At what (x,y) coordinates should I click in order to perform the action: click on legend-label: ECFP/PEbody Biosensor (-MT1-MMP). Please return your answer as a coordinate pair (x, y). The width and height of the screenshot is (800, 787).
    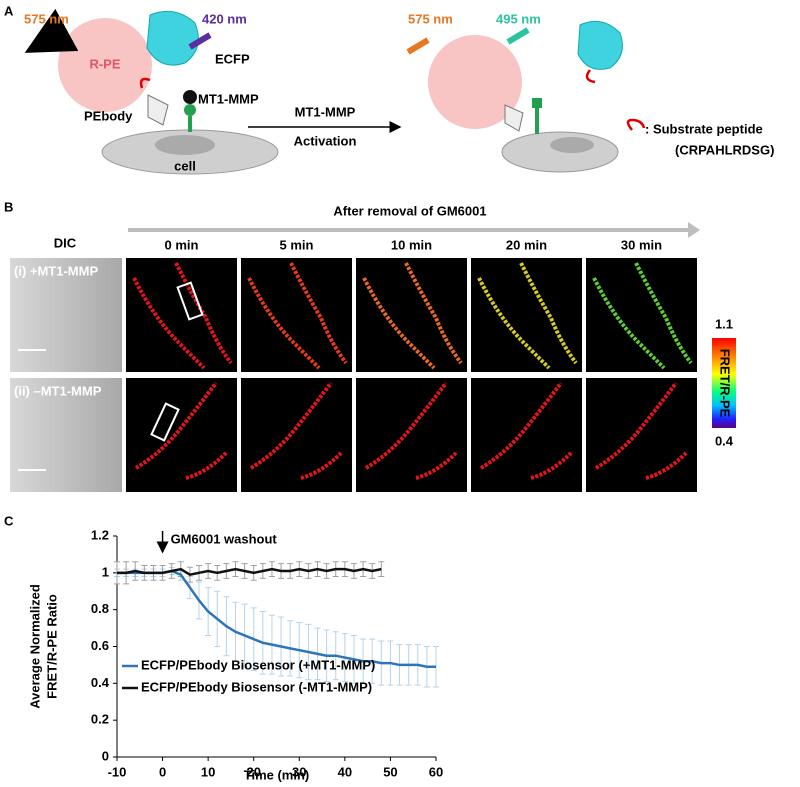
    Looking at the image, I should click on (256, 686).